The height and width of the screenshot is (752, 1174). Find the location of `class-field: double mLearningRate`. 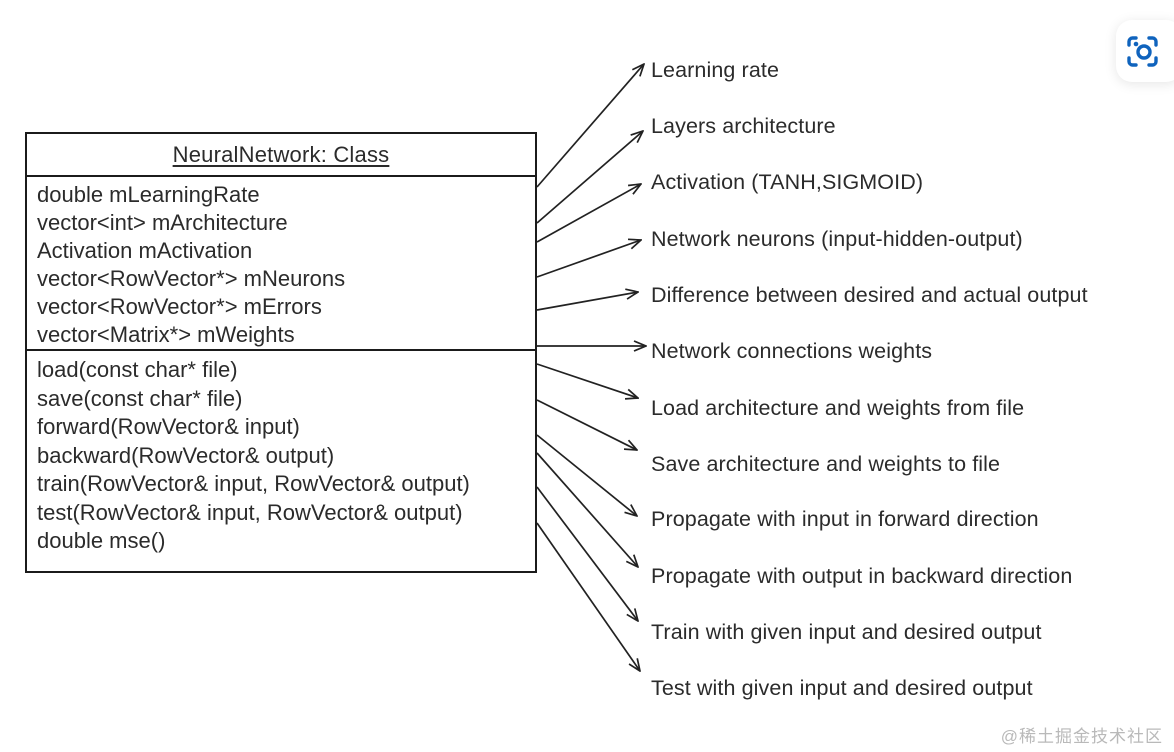

class-field: double mLearningRate is located at coordinates (148, 194).